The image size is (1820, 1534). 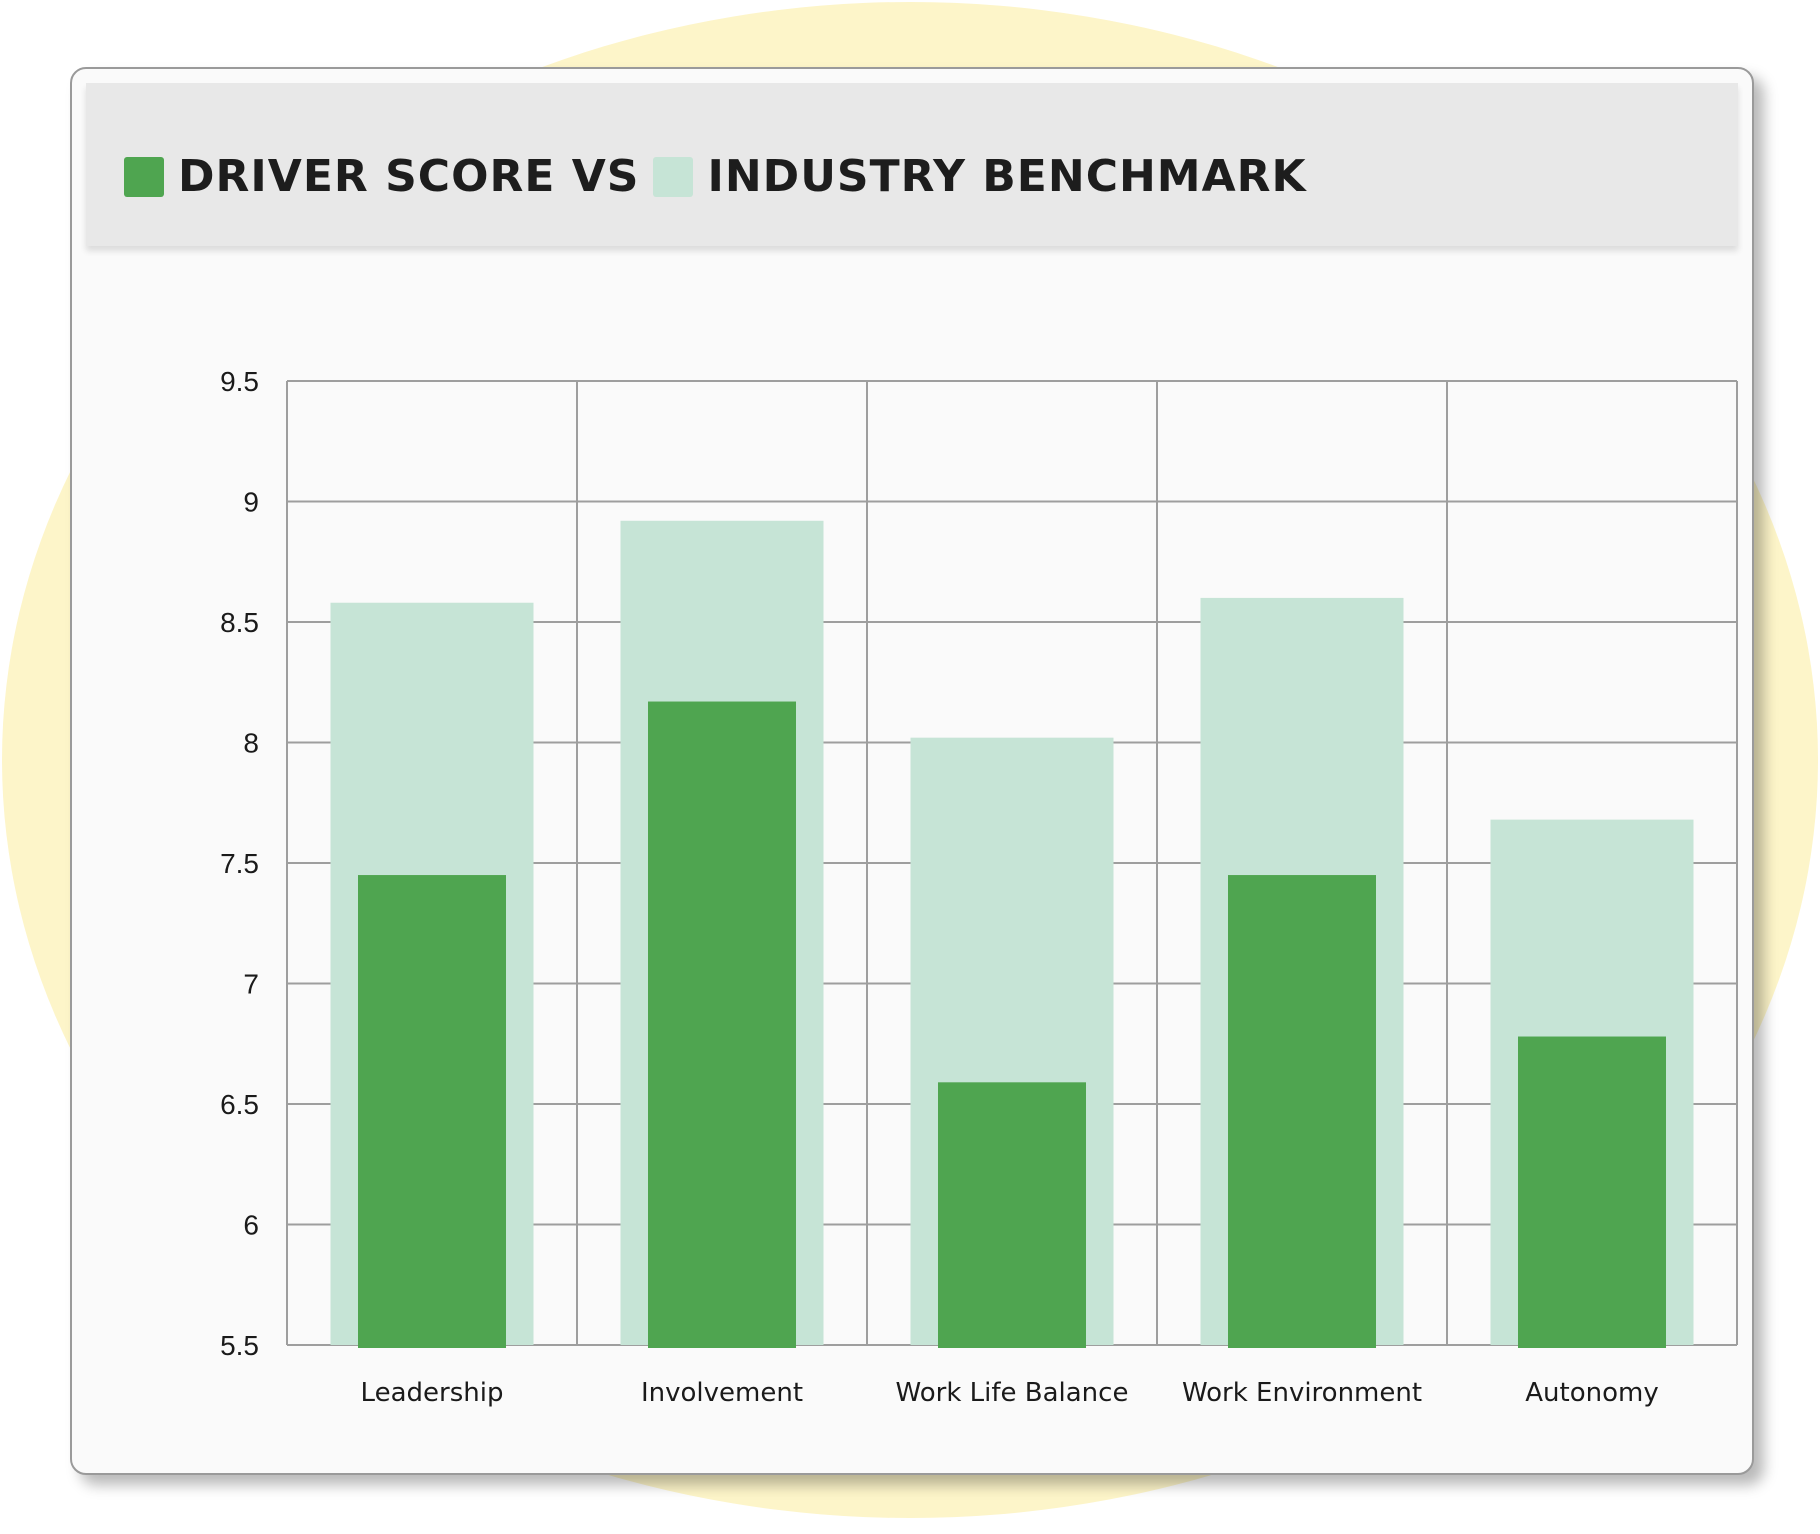 I want to click on y-tick-label: 5.5, so click(x=239, y=1345).